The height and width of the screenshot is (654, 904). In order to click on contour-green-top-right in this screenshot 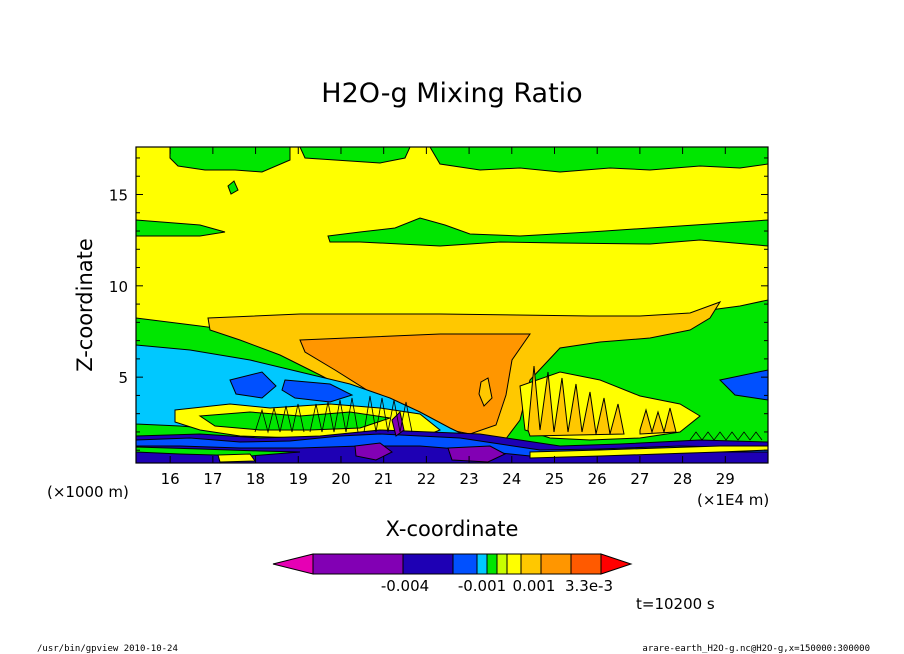, I will do `click(598, 160)`.